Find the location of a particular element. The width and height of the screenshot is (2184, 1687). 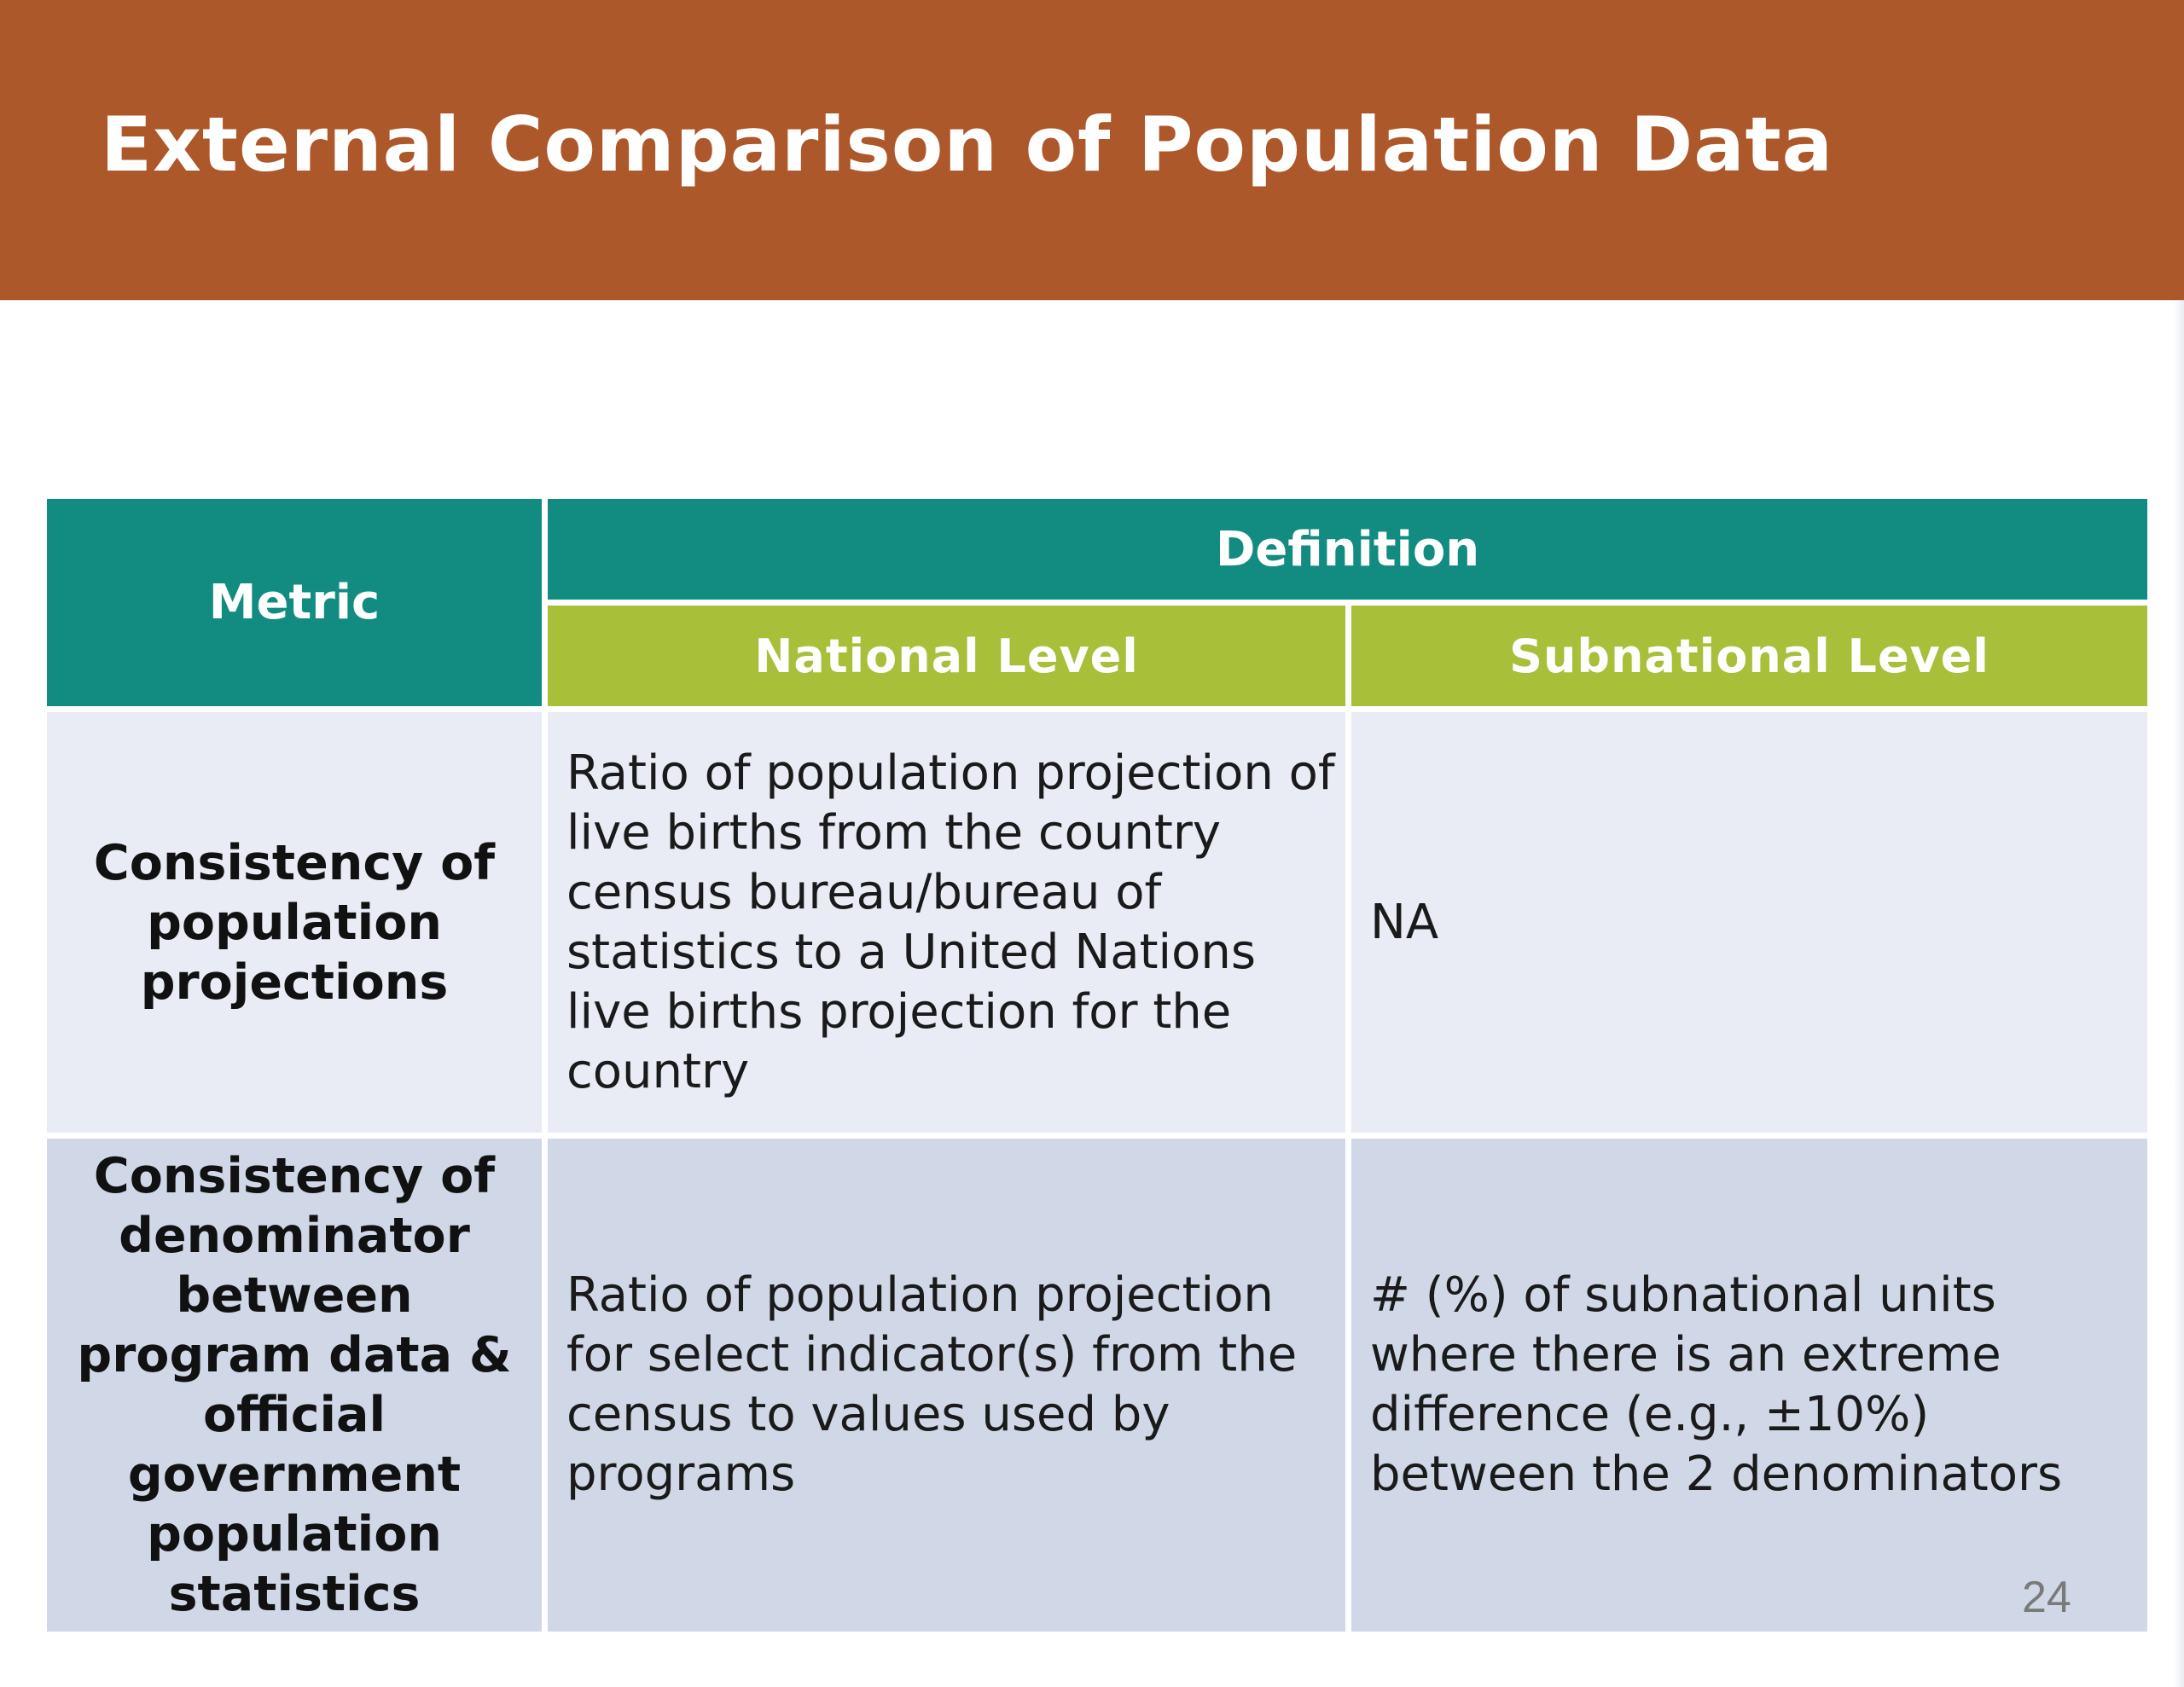

header-subnational-level: Subnational Level is located at coordinates (1749, 656).